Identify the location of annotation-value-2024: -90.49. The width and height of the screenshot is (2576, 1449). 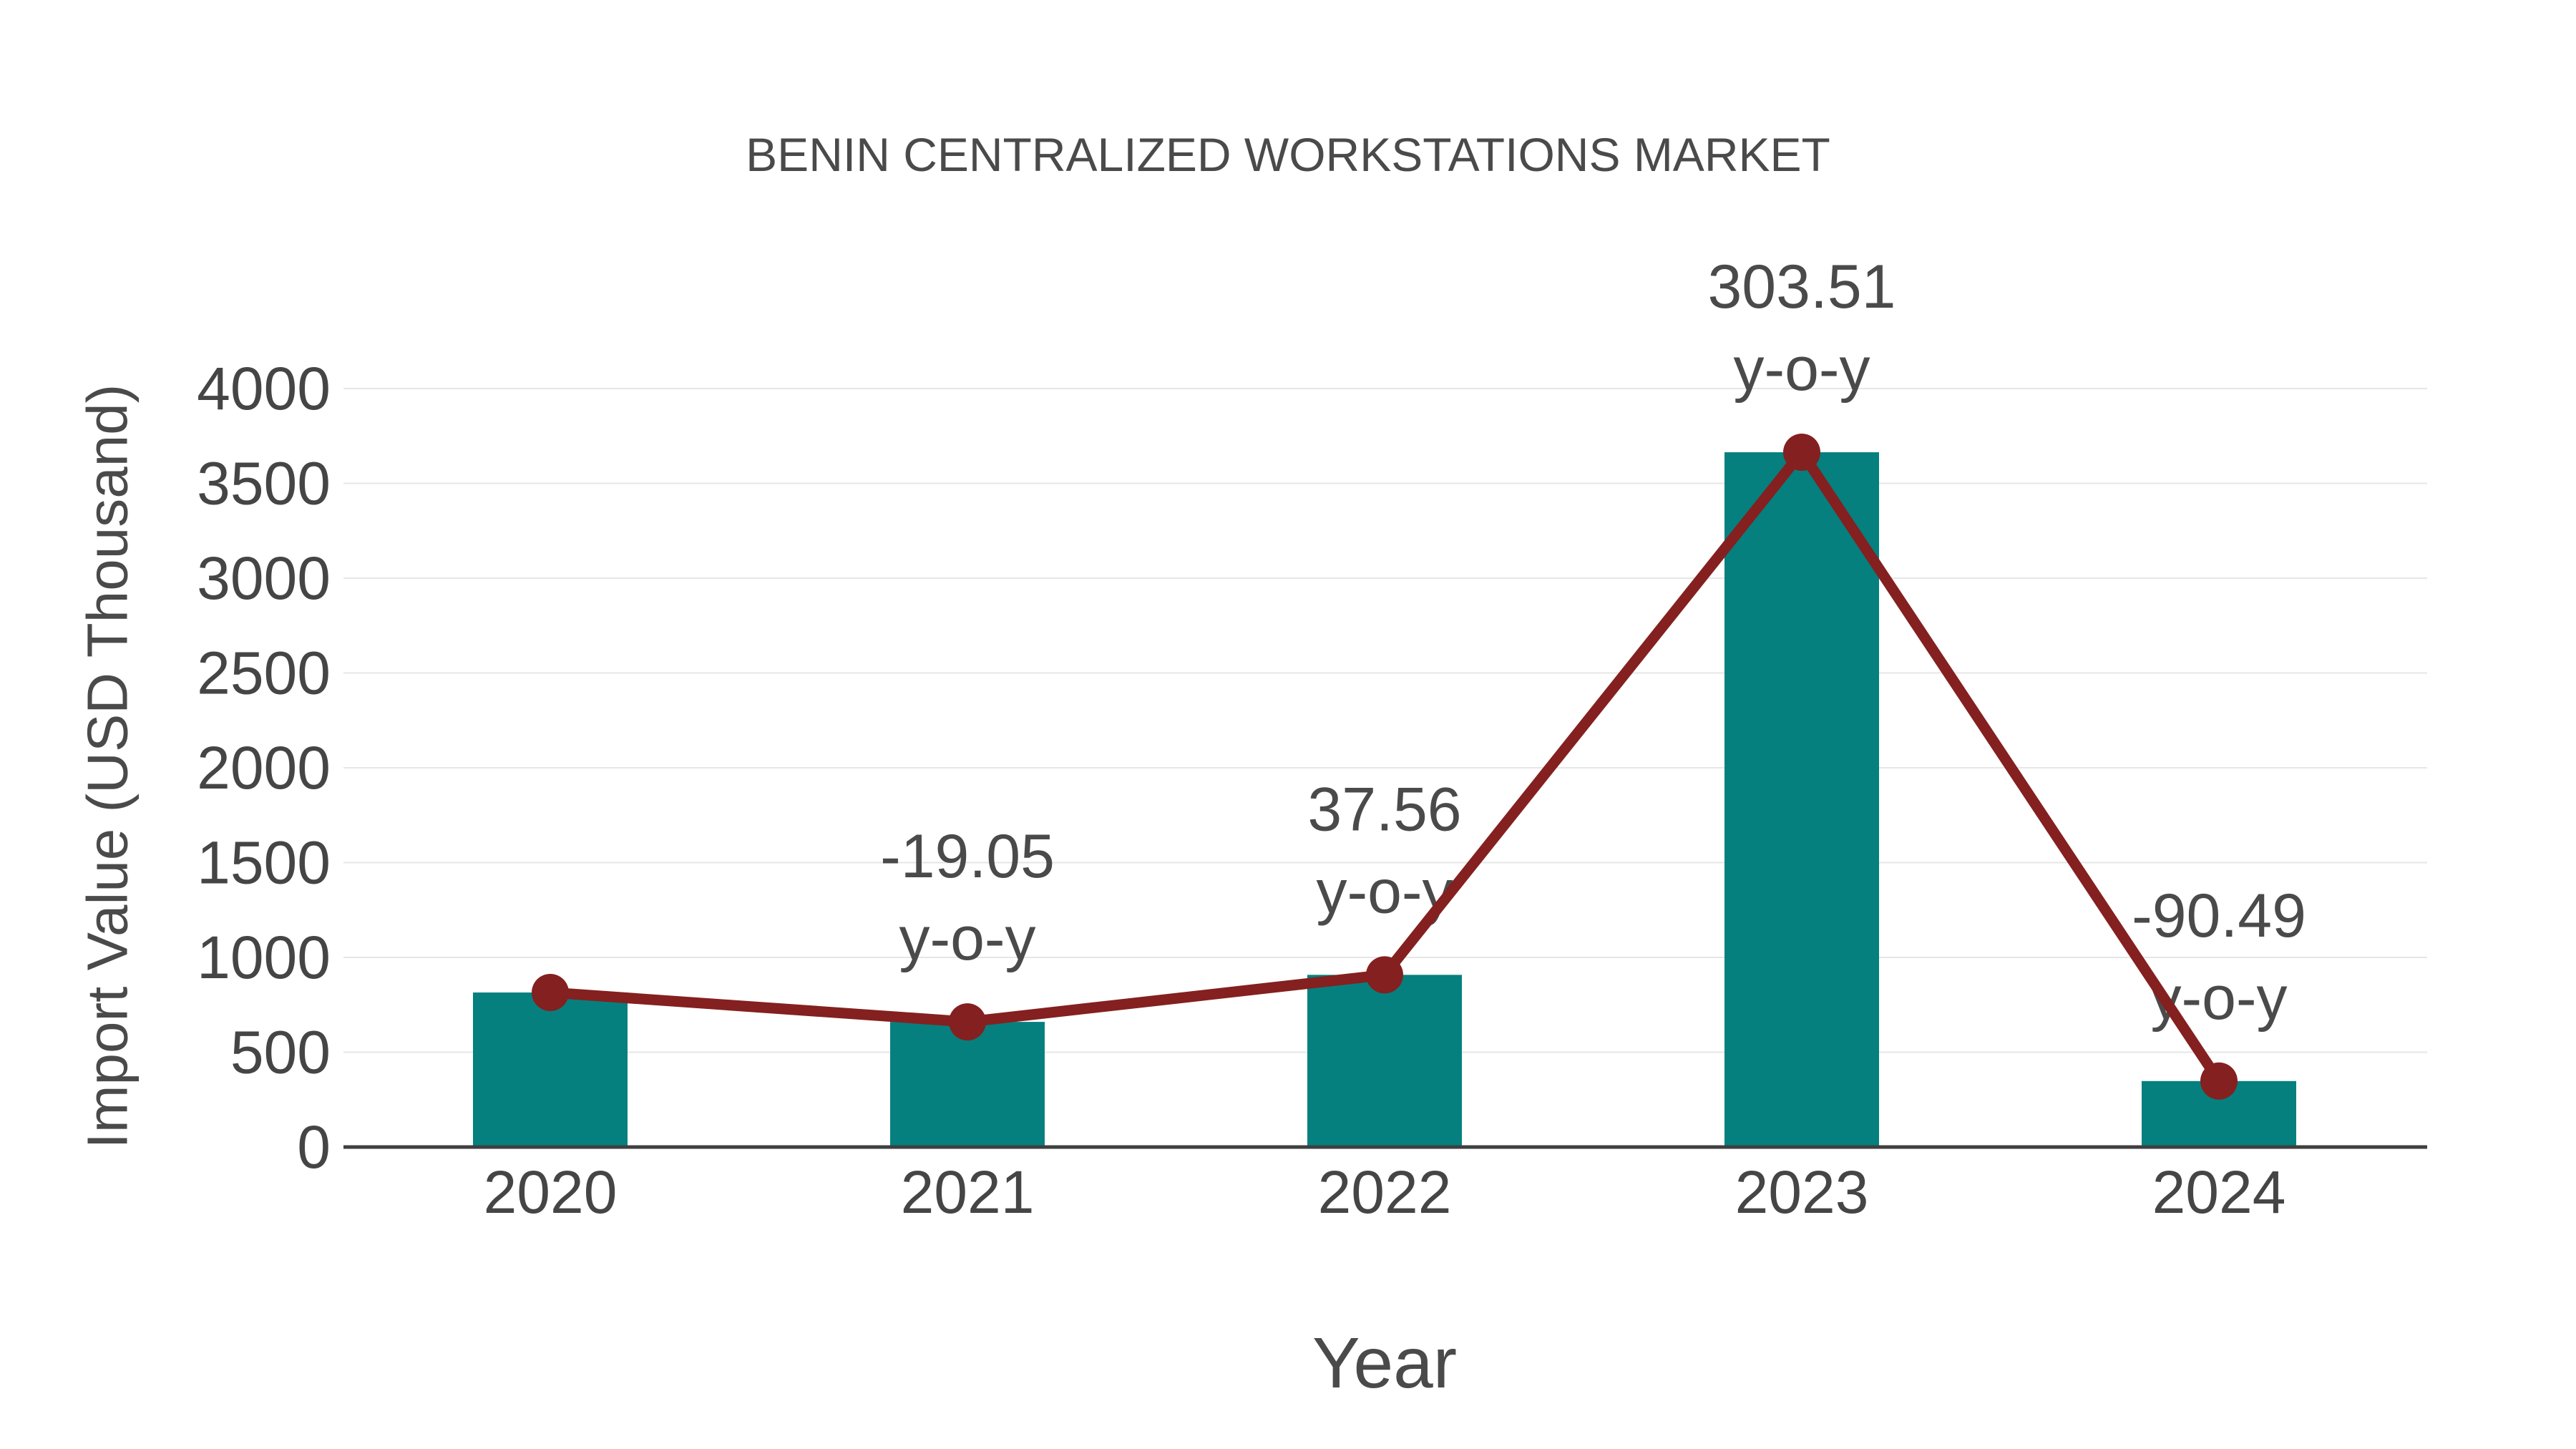
(2219, 916).